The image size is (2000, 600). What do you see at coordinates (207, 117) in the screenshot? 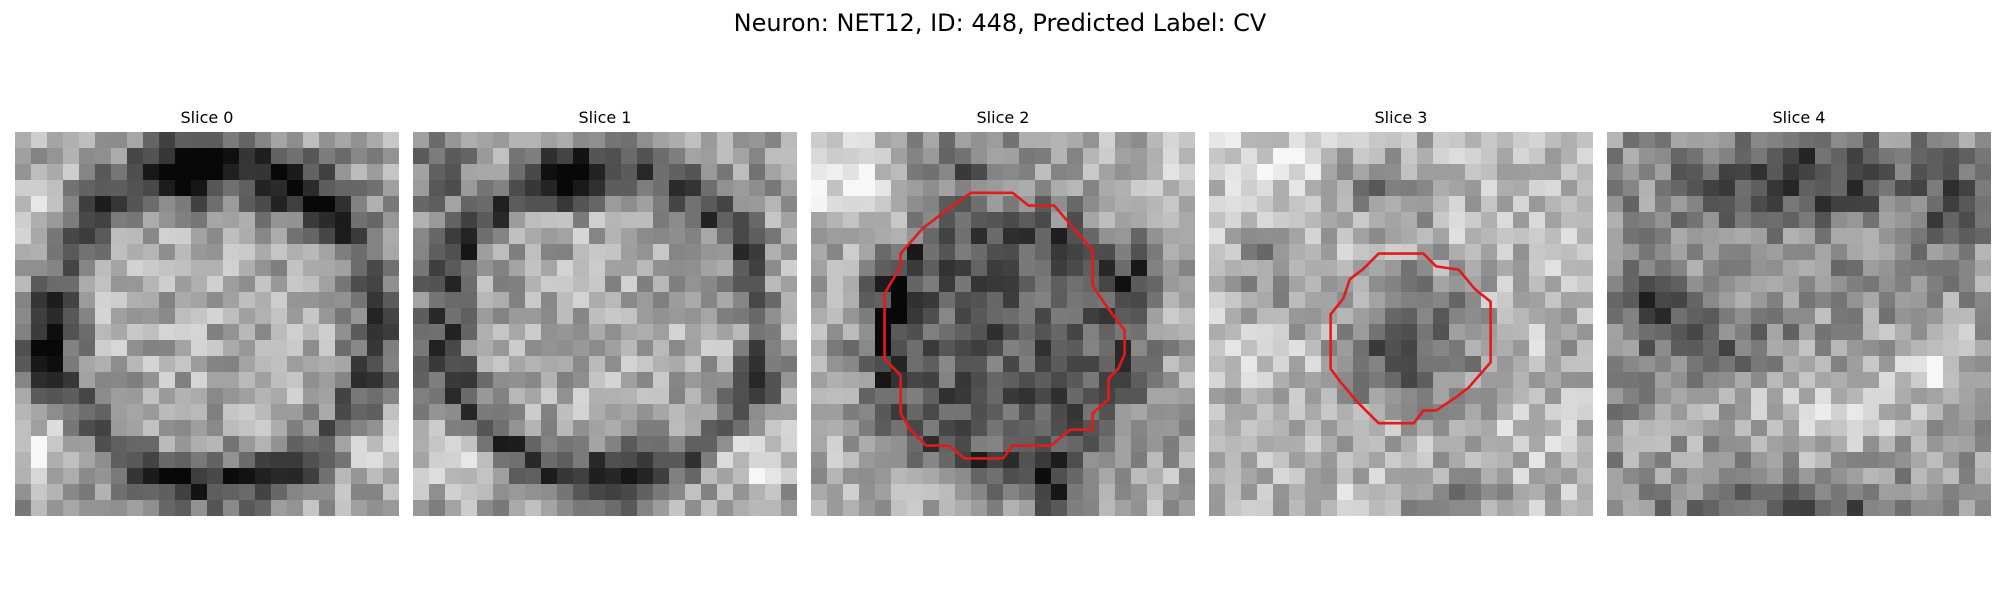
I see `slice-title: Slice 0` at bounding box center [207, 117].